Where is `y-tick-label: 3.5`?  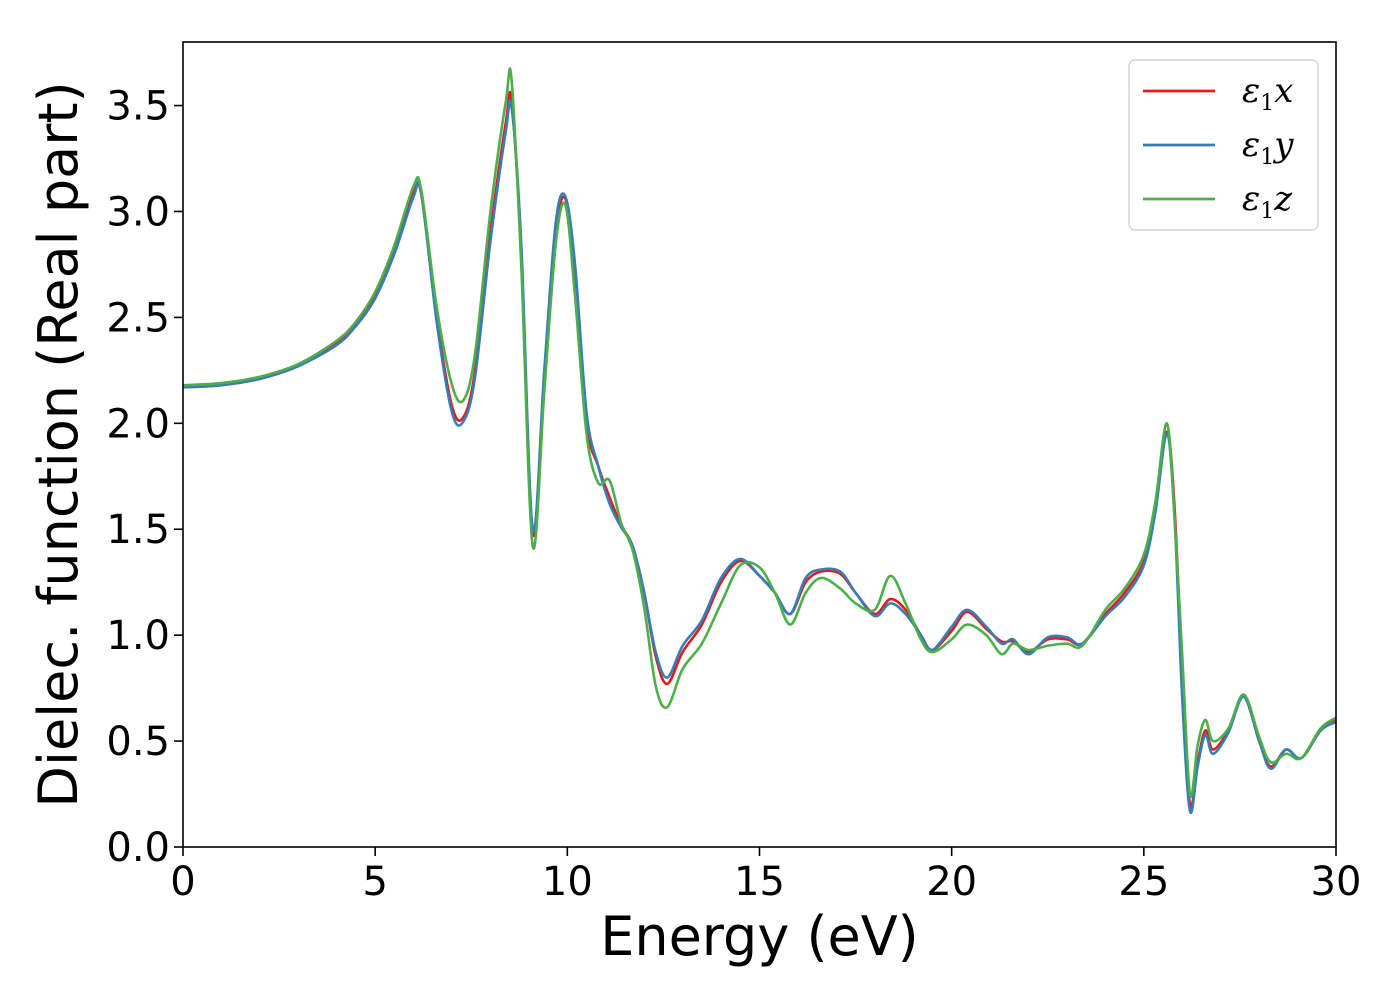 y-tick-label: 3.5 is located at coordinates (138, 107).